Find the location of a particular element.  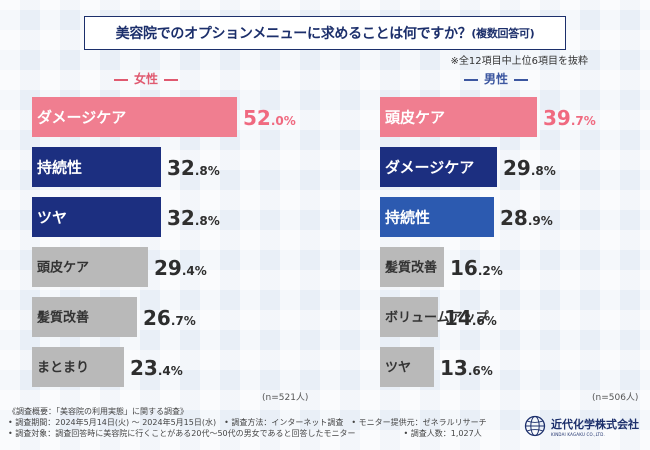

male-bar-label-6: ツヤ is located at coordinates (398, 368).